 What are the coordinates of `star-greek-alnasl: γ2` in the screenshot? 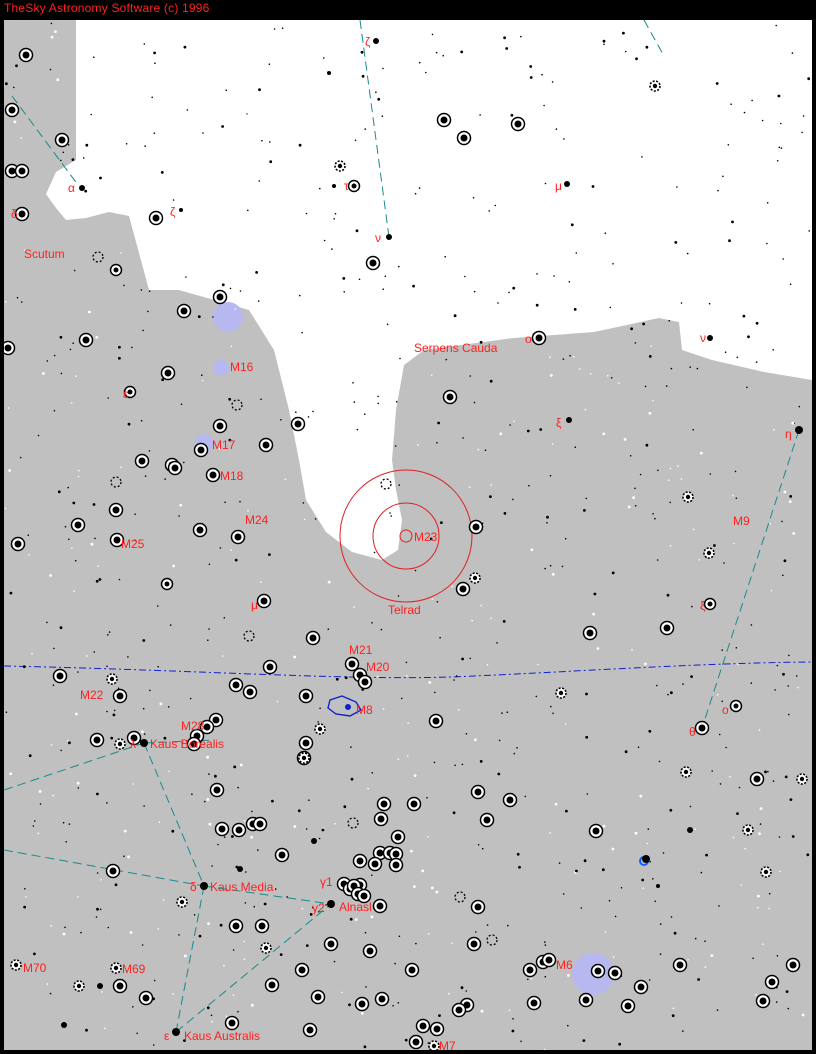 It's located at (318, 908).